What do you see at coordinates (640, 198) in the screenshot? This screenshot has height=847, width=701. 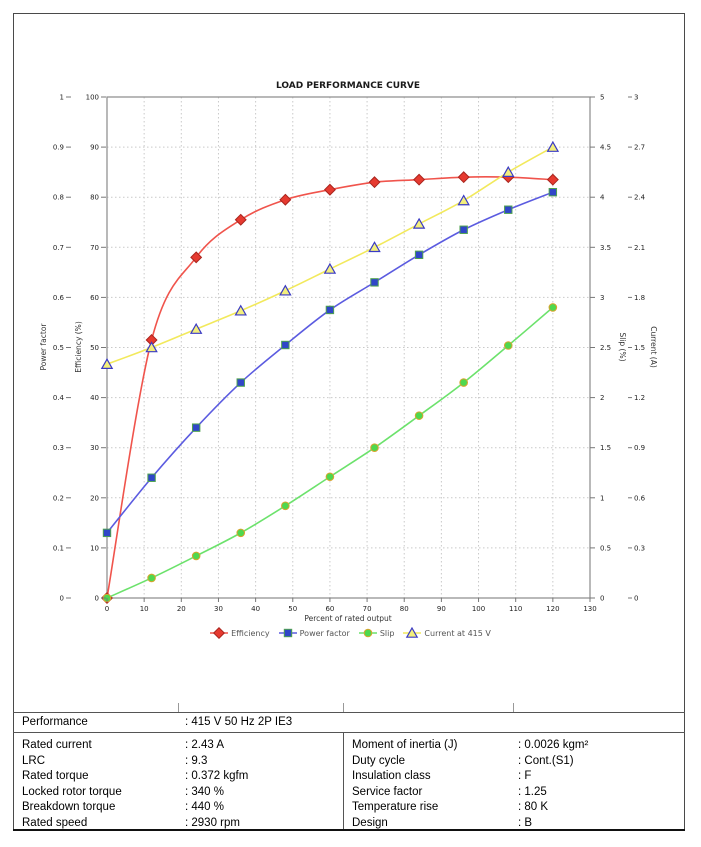 I see `current-tick-label: 2.4` at bounding box center [640, 198].